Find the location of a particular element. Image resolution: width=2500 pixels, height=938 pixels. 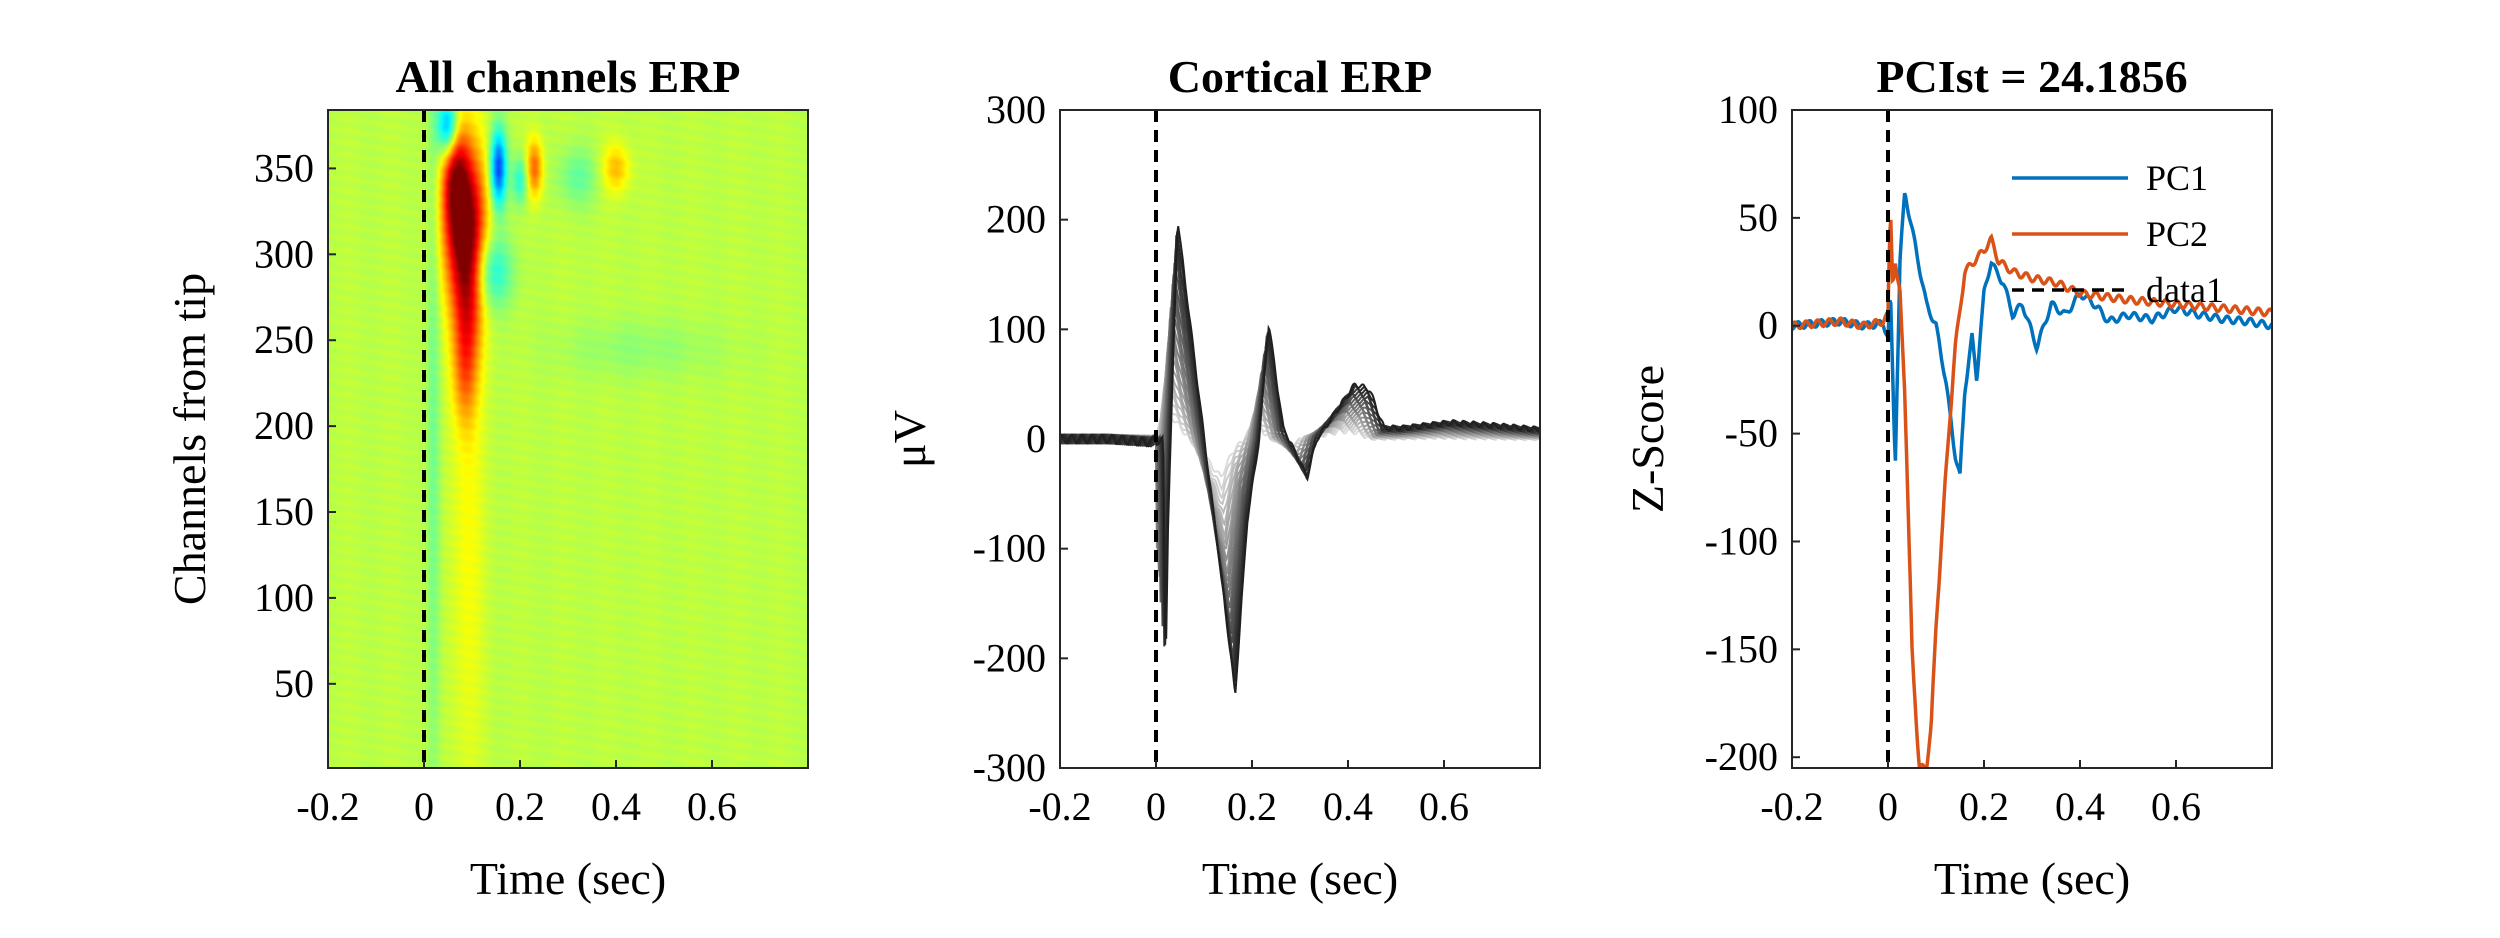

y-tick-label: -50 is located at coordinates (1751, 433).